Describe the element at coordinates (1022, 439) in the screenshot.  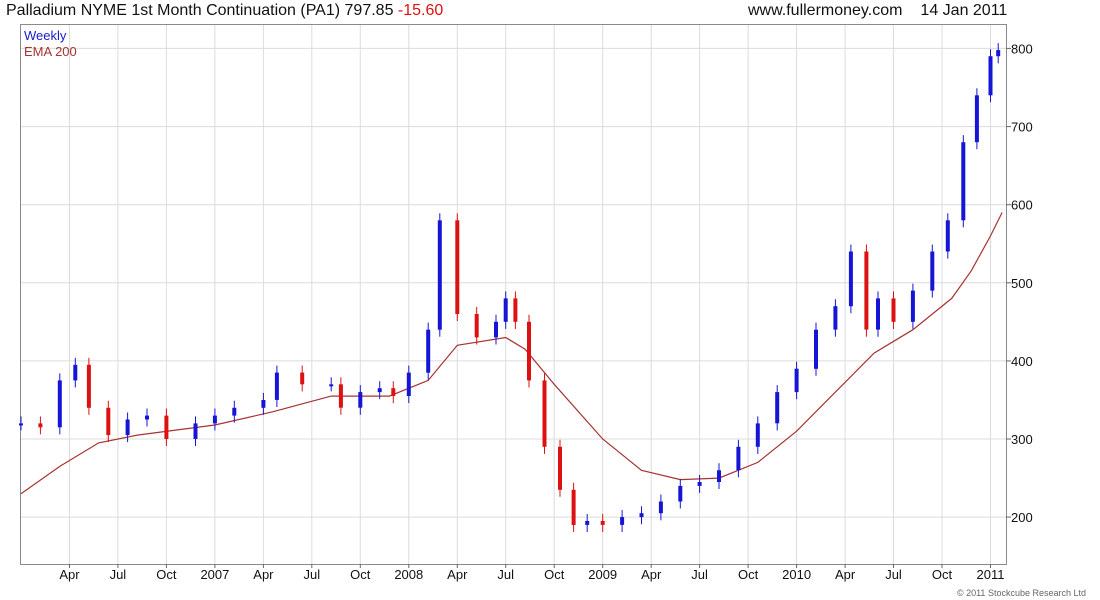
I see `y-tick-label: 300` at that location.